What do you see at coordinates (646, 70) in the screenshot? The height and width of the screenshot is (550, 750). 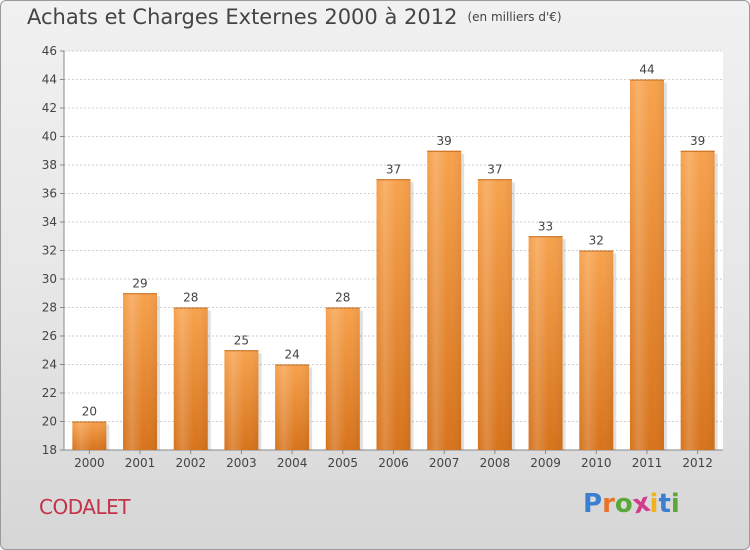 I see `data-label: 44` at bounding box center [646, 70].